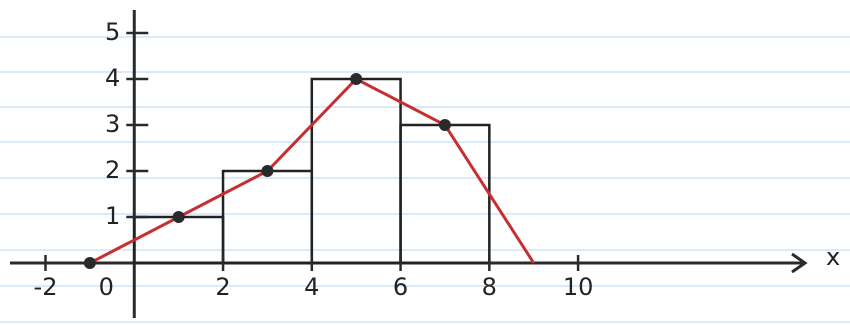  What do you see at coordinates (106, 287) in the screenshot?
I see `x-tick-label: 0` at bounding box center [106, 287].